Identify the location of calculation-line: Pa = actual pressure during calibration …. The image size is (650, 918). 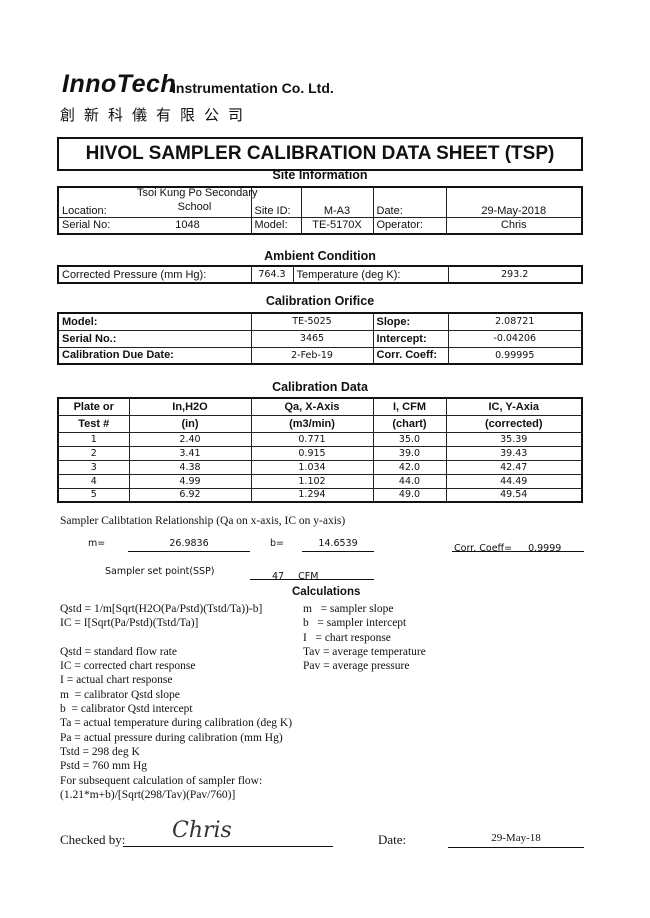
(171, 737).